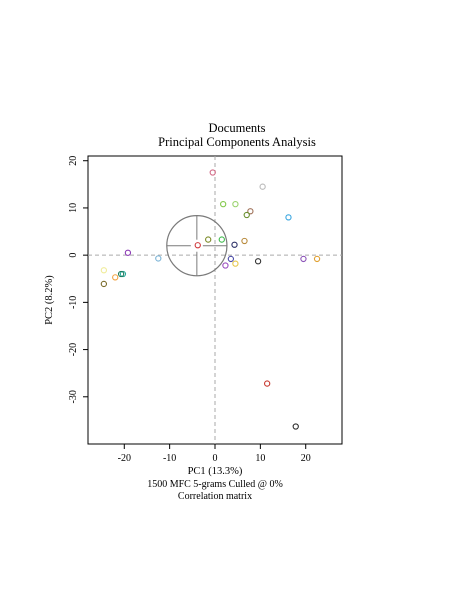 Image resolution: width=474 pixels, height=613 pixels. What do you see at coordinates (260, 458) in the screenshot?
I see `x-tick-label-10: 10` at bounding box center [260, 458].